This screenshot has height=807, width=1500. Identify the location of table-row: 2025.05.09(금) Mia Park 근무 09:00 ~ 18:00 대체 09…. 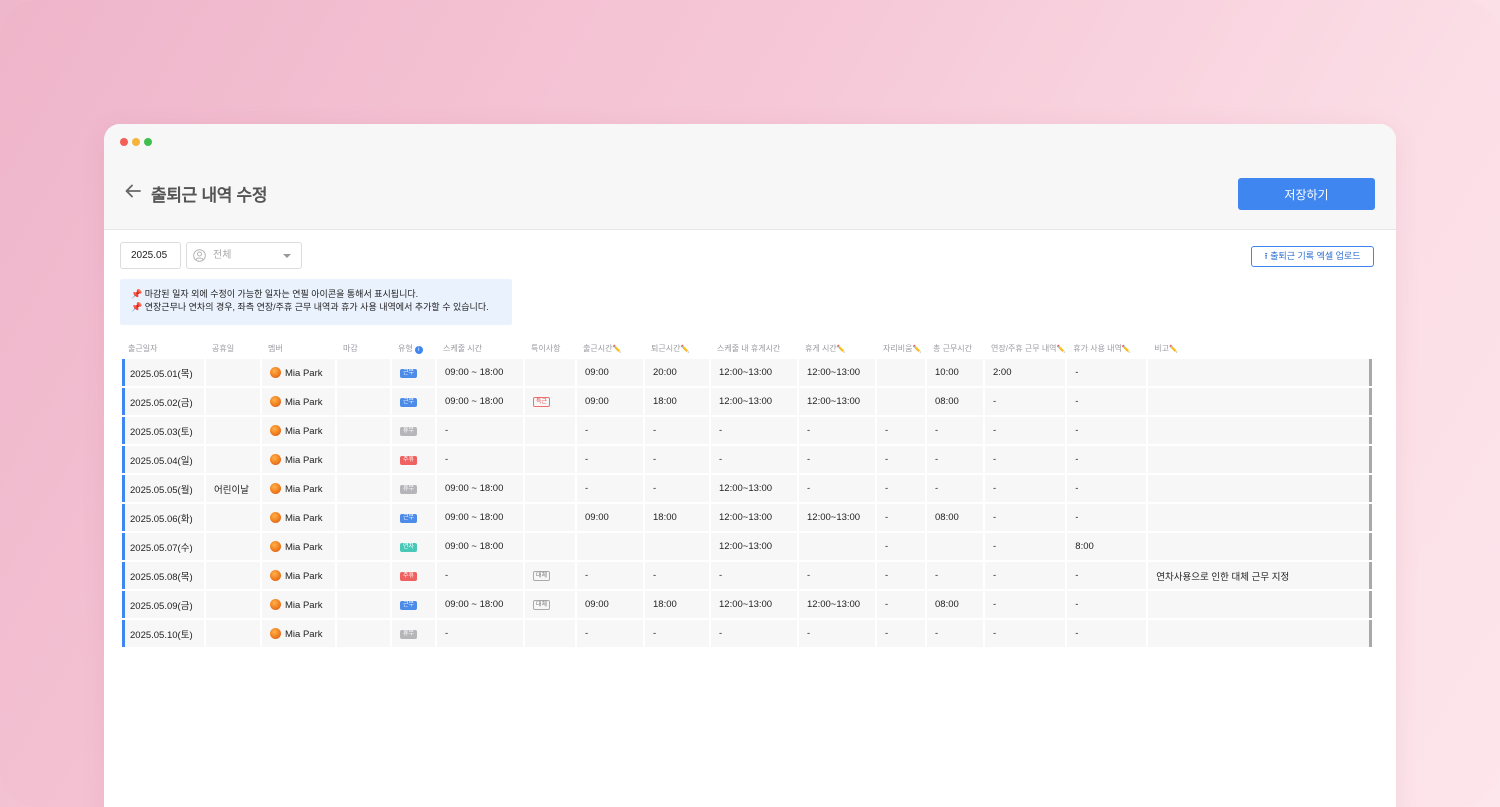
(747, 604).